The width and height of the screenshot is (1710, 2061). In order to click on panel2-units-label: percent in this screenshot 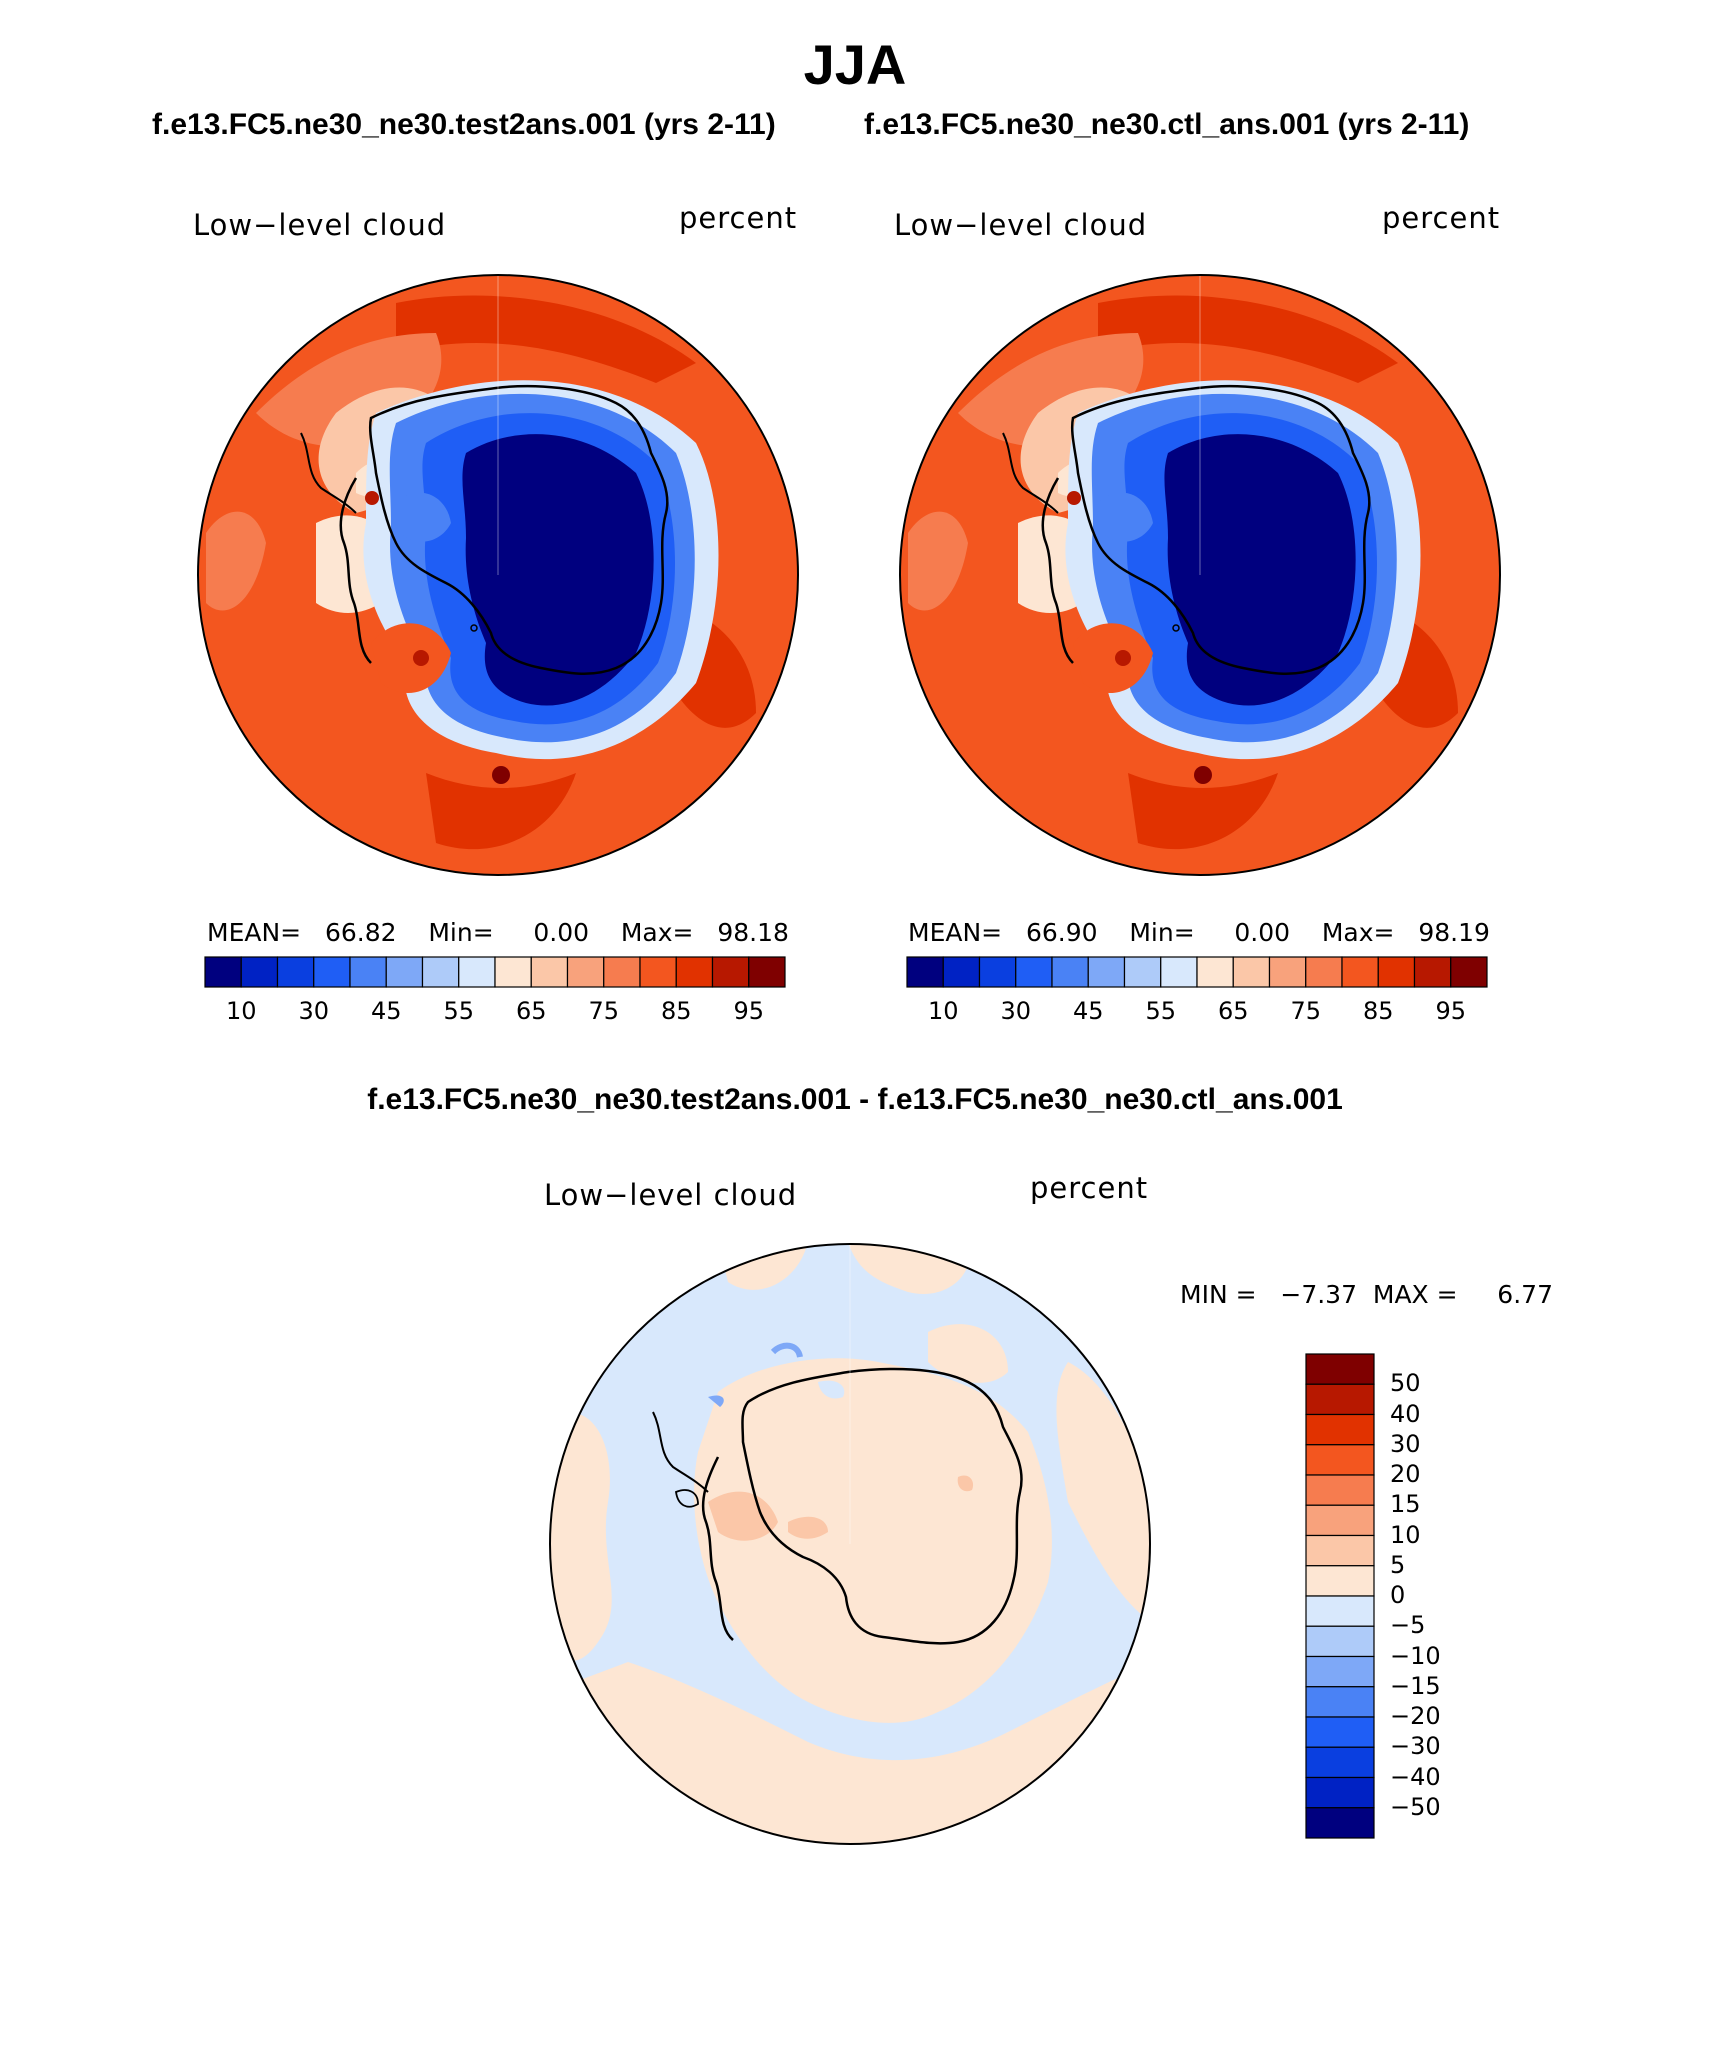, I will do `click(1441, 218)`.